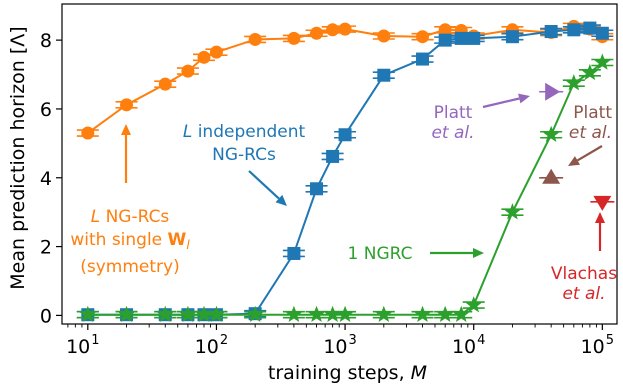 This screenshot has width=623, height=390. I want to click on arrow-blue, so click(267, 188).